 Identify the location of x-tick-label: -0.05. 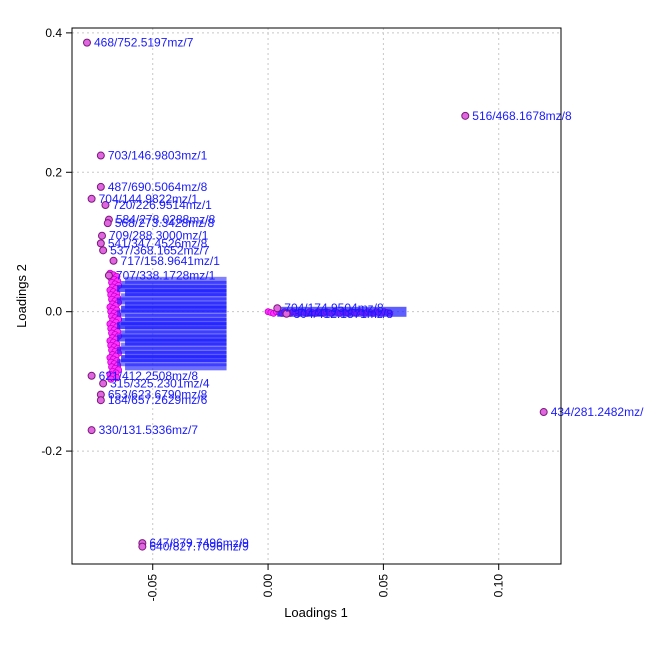
(153, 588).